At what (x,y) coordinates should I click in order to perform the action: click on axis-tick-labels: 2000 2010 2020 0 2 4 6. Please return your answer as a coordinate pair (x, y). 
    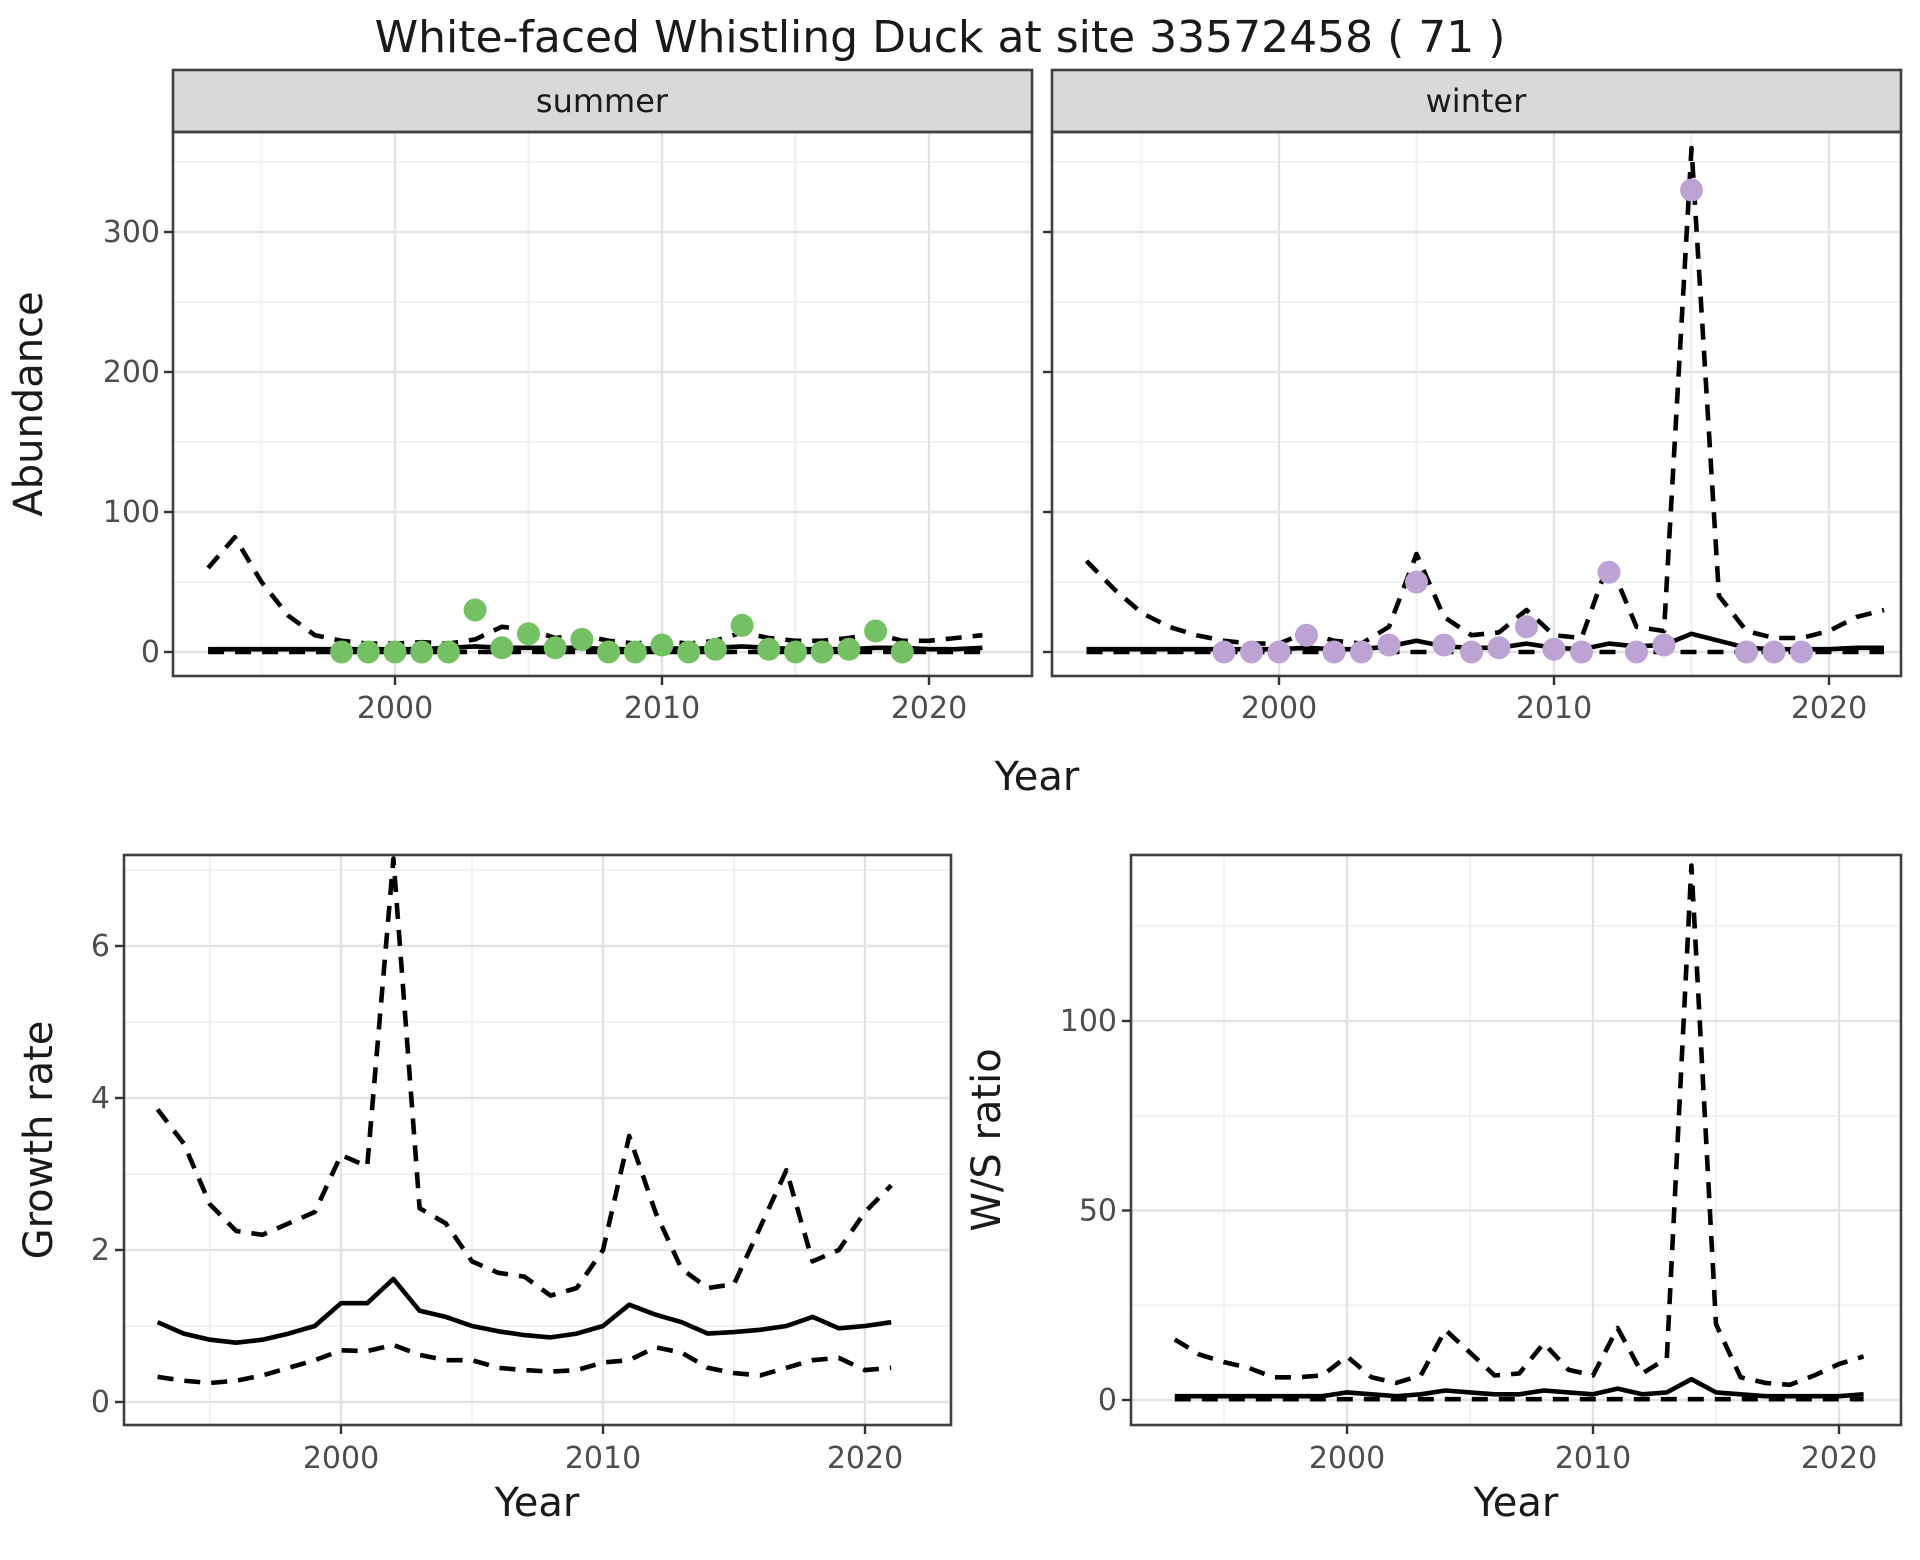
    Looking at the image, I should click on (497, 1202).